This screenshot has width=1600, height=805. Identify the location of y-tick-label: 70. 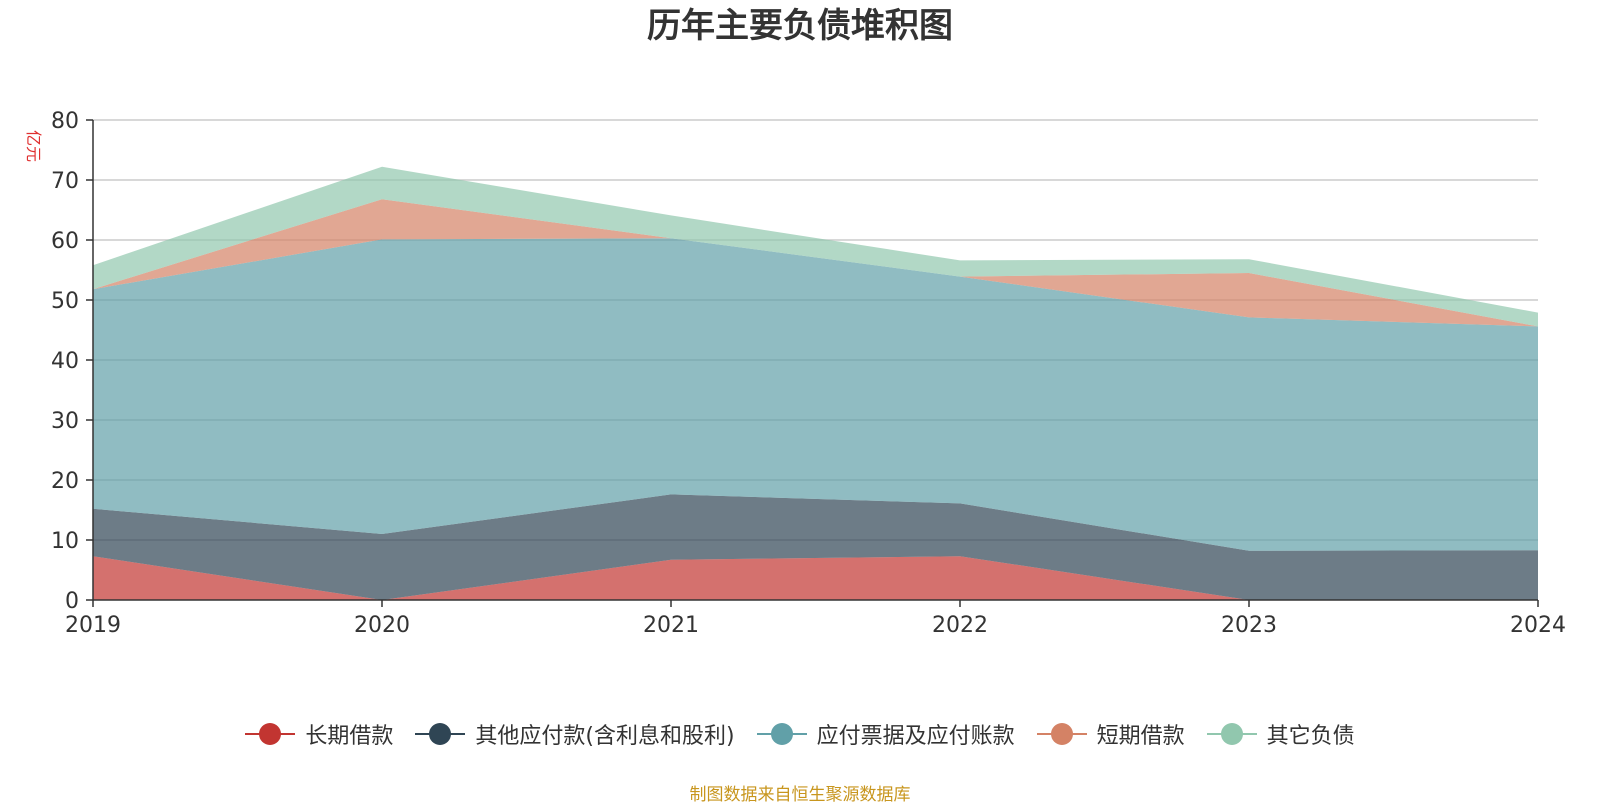
(65, 181).